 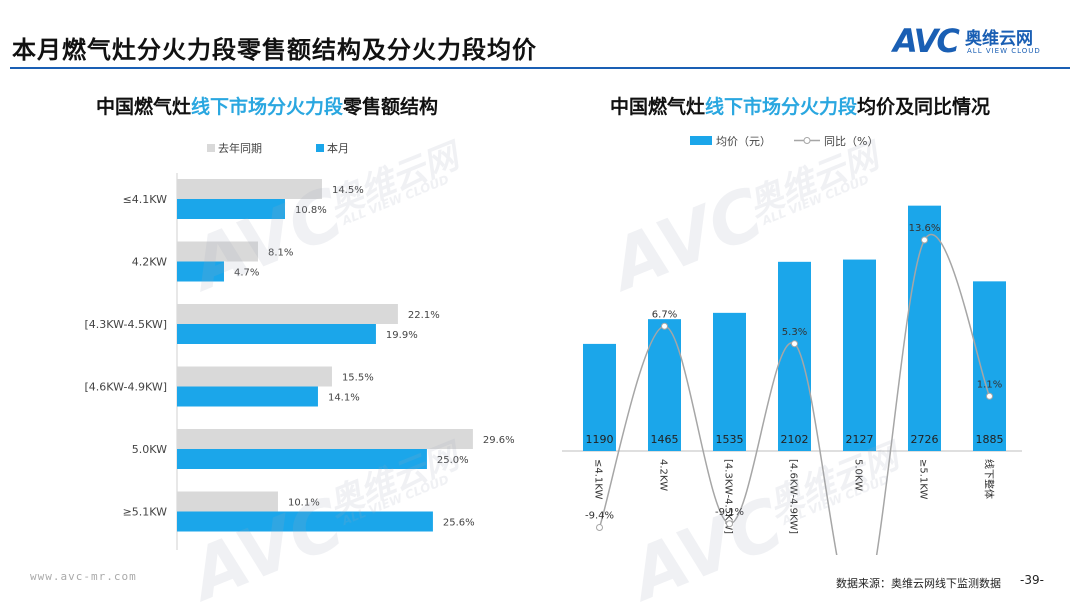 What do you see at coordinates (795, 439) in the screenshot?
I see `price-bar-label: 2102` at bounding box center [795, 439].